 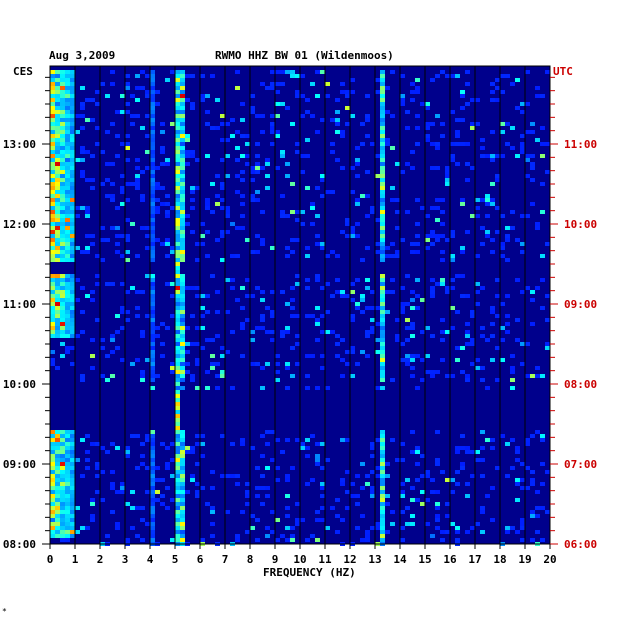 What do you see at coordinates (250, 559) in the screenshot?
I see `x-tick-label: 8` at bounding box center [250, 559].